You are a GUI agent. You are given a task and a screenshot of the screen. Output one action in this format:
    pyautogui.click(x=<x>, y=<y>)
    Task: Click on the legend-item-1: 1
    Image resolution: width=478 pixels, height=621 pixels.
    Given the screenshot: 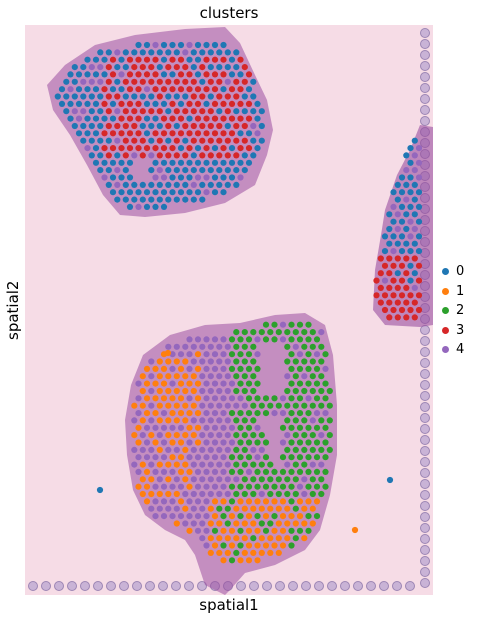 What is the action you would take?
    pyautogui.click(x=453, y=292)
    